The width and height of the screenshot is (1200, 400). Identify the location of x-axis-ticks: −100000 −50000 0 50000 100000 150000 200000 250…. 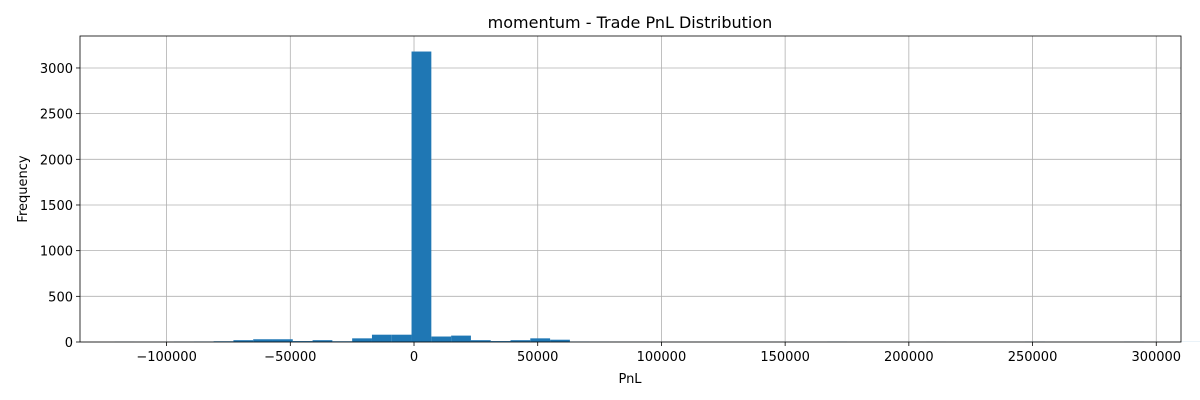
(658, 353).